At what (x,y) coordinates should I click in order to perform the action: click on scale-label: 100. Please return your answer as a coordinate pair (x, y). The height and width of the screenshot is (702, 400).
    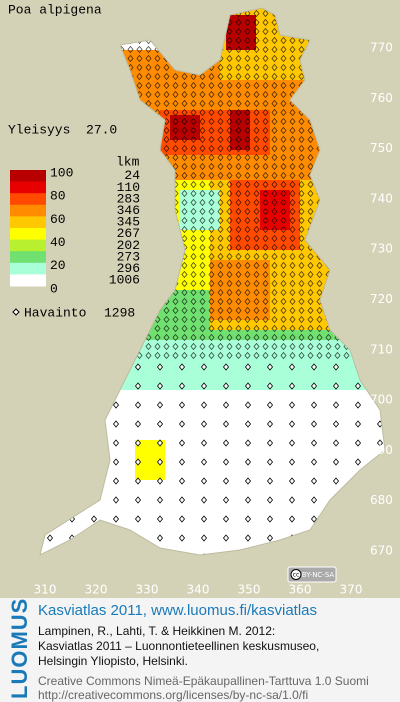
    Looking at the image, I should click on (61, 172).